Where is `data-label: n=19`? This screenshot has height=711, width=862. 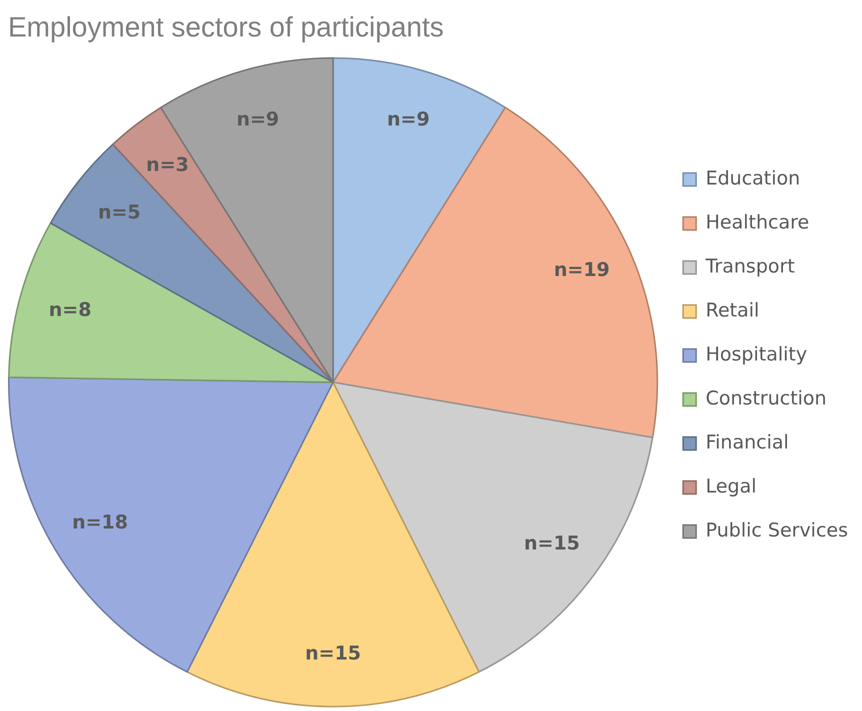
data-label: n=19 is located at coordinates (582, 270).